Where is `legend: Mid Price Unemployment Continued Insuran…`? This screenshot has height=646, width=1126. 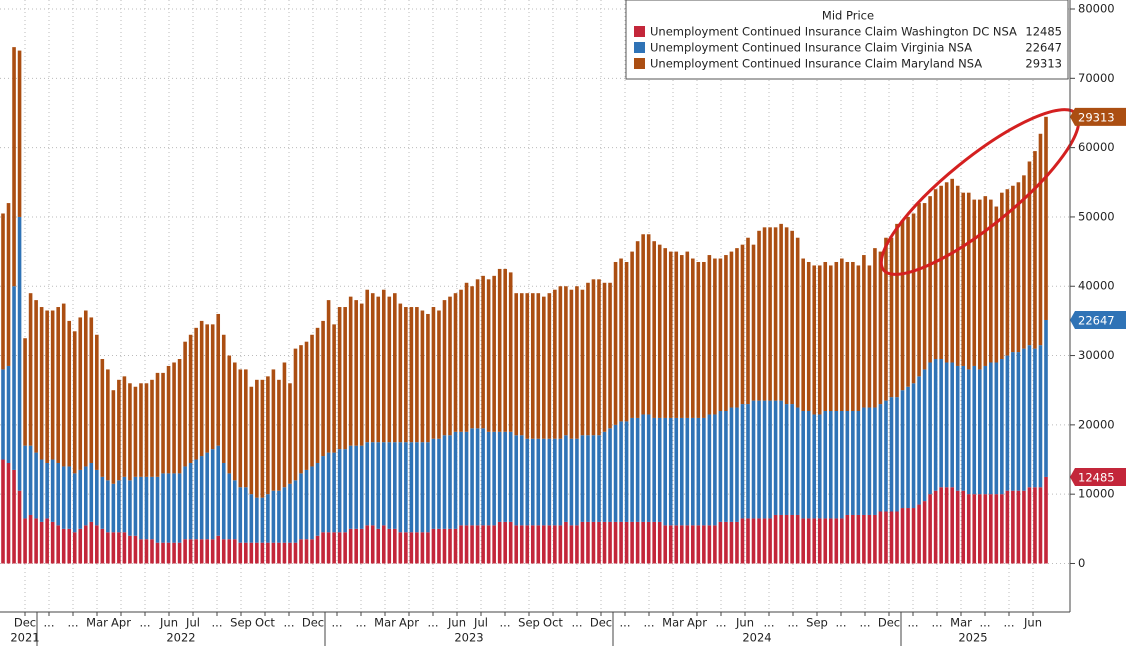 legend: Mid Price Unemployment Continued Insuran… is located at coordinates (847, 40).